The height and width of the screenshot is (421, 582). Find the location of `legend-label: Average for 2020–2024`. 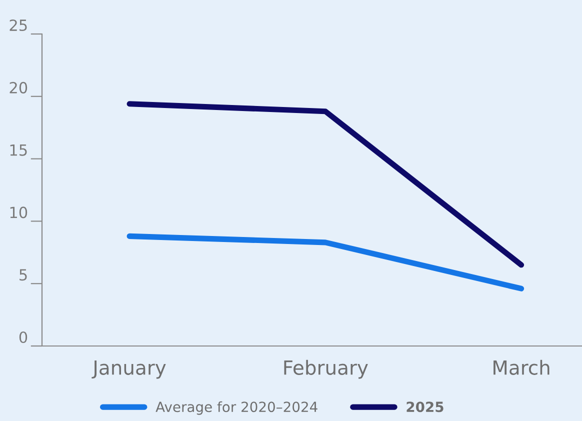

legend-label: Average for 2020–2024 is located at coordinates (237, 408).